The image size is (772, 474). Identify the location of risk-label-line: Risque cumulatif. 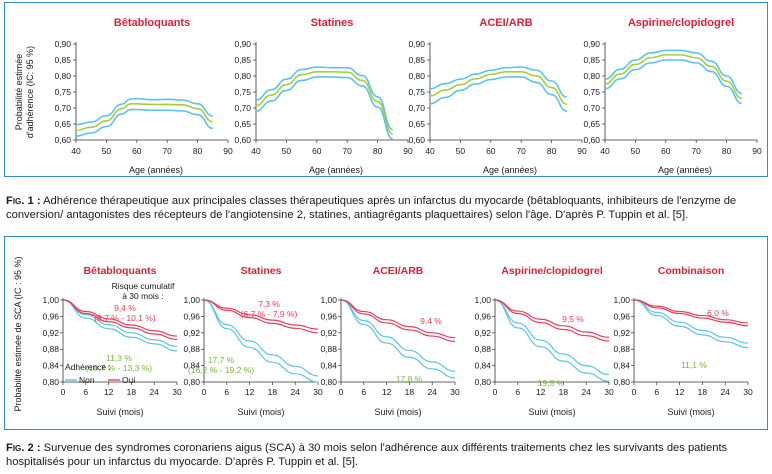
(143, 286).